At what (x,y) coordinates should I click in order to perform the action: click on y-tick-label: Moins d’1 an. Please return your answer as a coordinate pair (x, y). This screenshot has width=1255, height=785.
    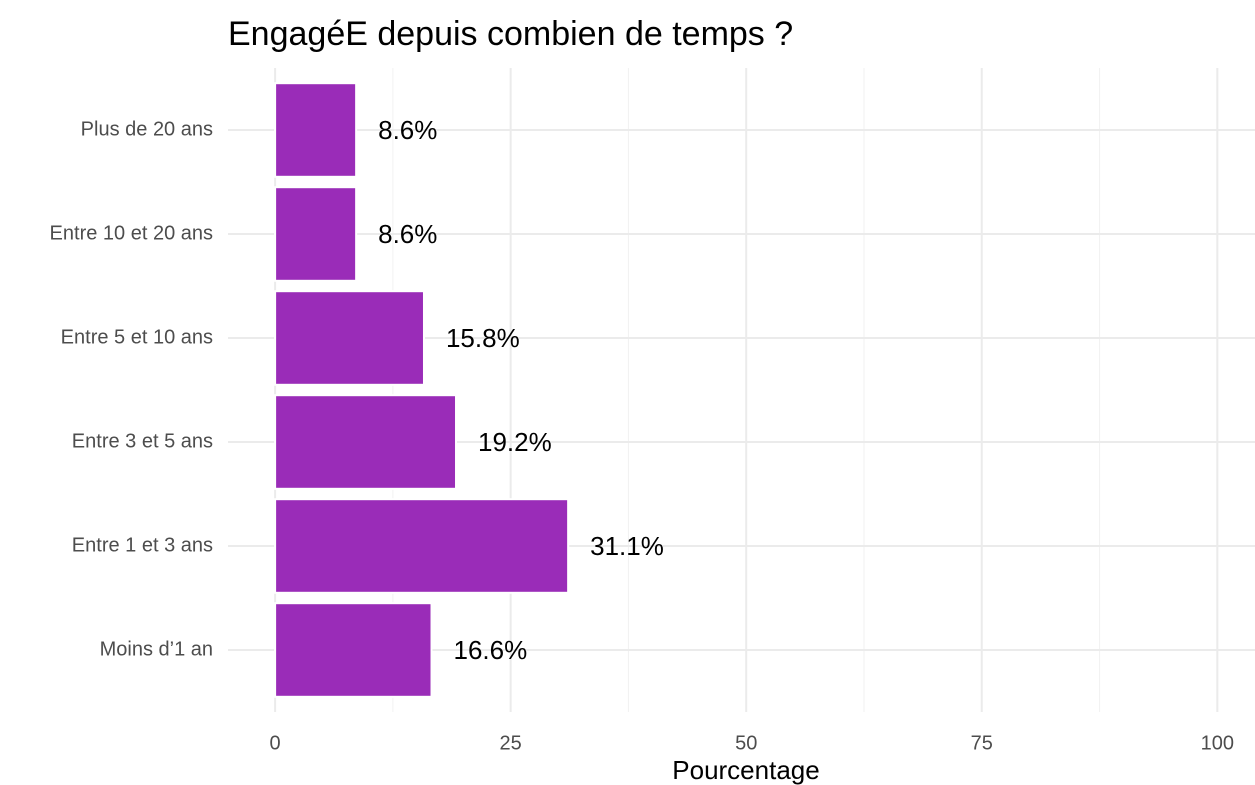
    Looking at the image, I should click on (156, 649).